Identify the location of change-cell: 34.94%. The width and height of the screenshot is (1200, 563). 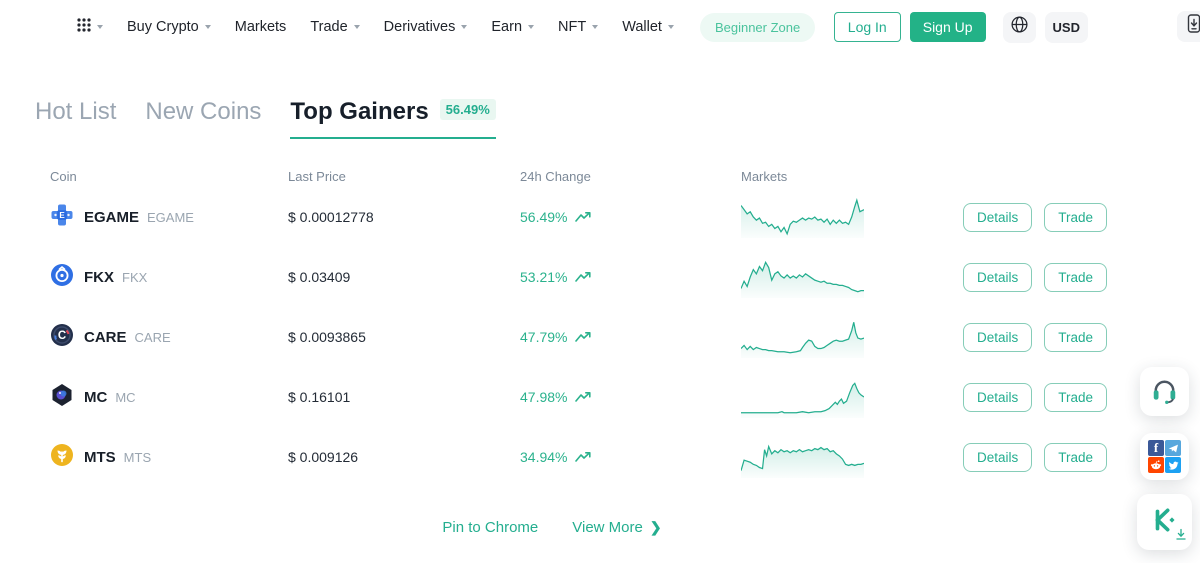
(630, 457).